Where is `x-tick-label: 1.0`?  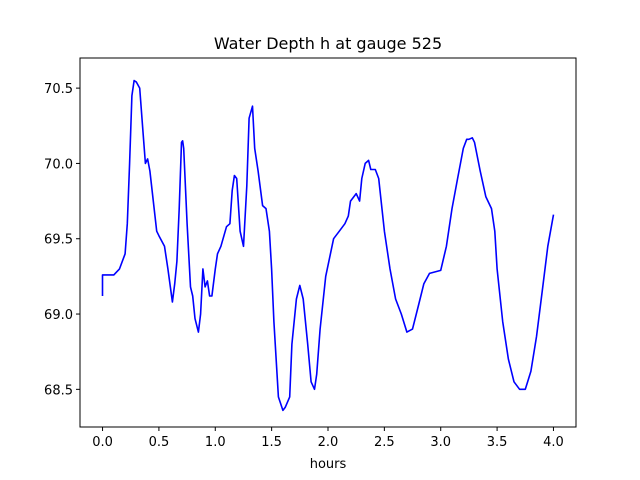
x-tick-label: 1.0 is located at coordinates (215, 442).